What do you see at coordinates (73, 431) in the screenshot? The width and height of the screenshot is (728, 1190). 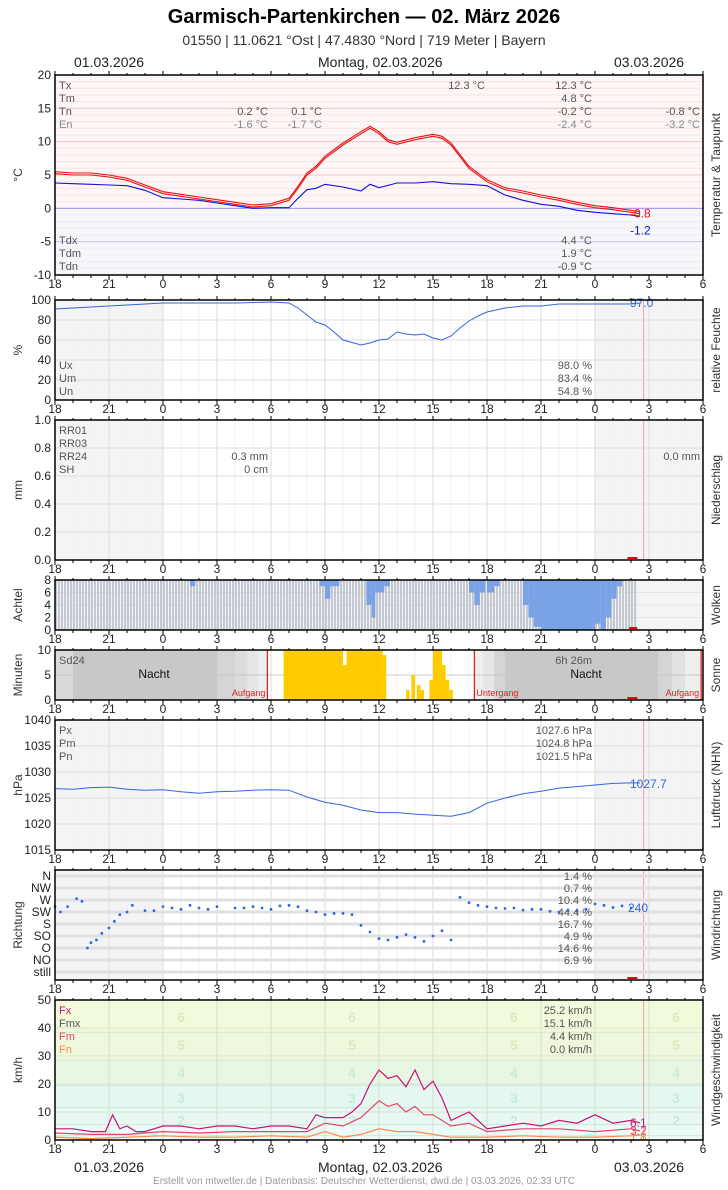 I see `legend-RR01: RR01` at bounding box center [73, 431].